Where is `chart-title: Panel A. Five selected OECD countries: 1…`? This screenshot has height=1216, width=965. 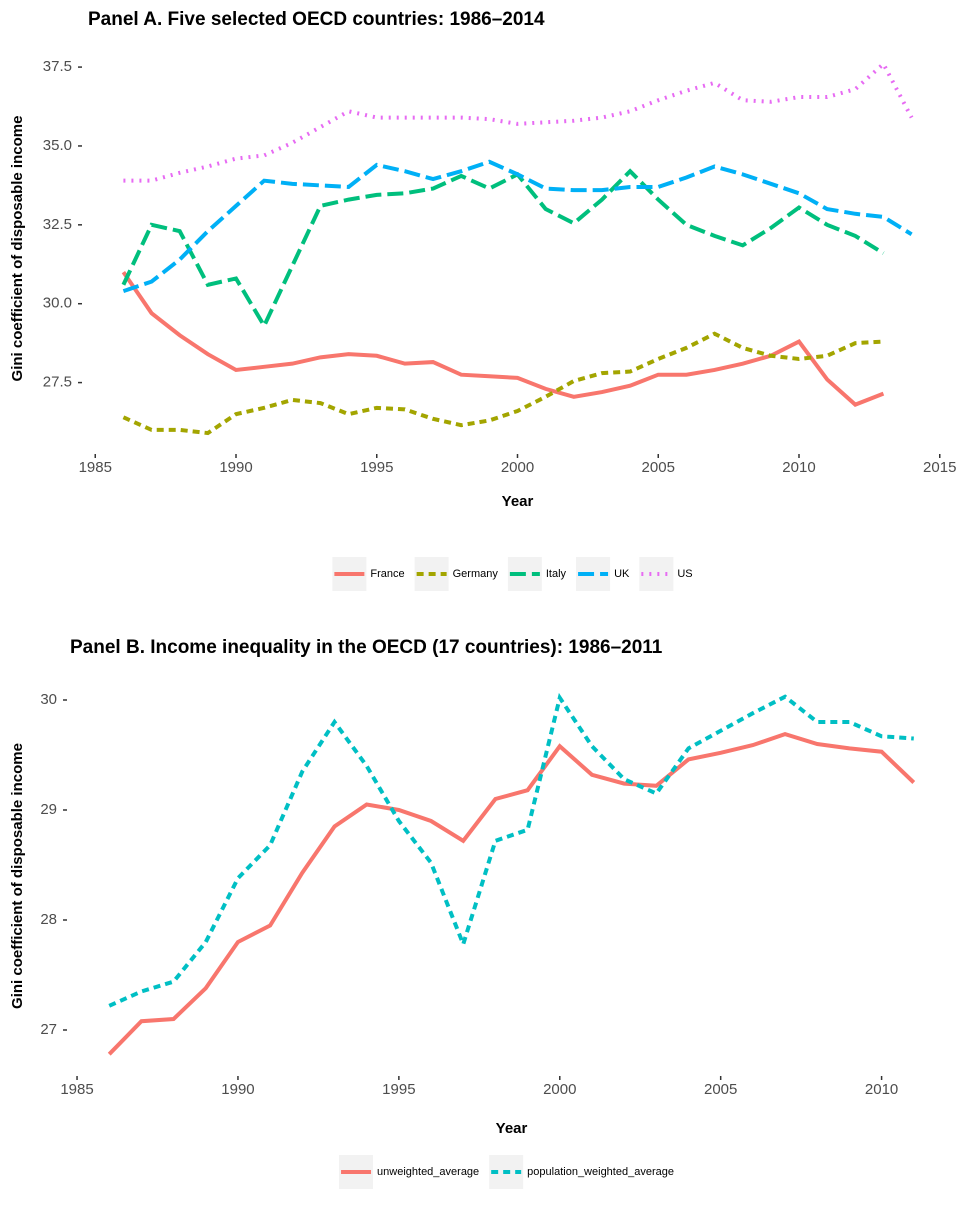 chart-title: Panel A. Five selected OECD countries: 1… is located at coordinates (316, 19).